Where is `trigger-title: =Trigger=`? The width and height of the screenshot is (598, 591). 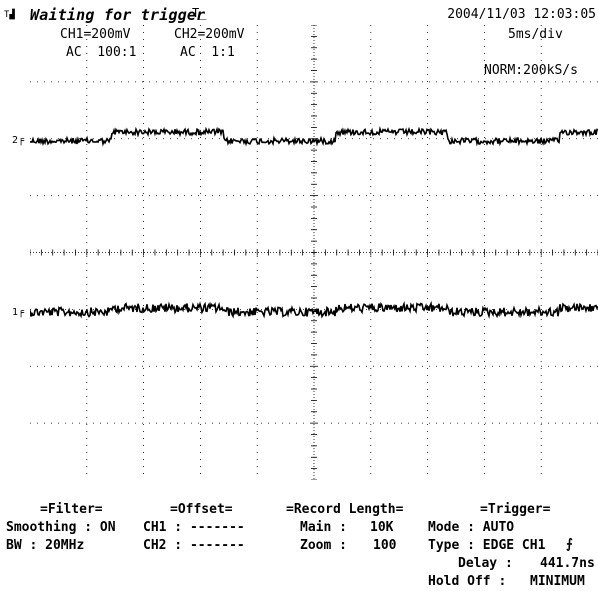 trigger-title: =Trigger= is located at coordinates (515, 509).